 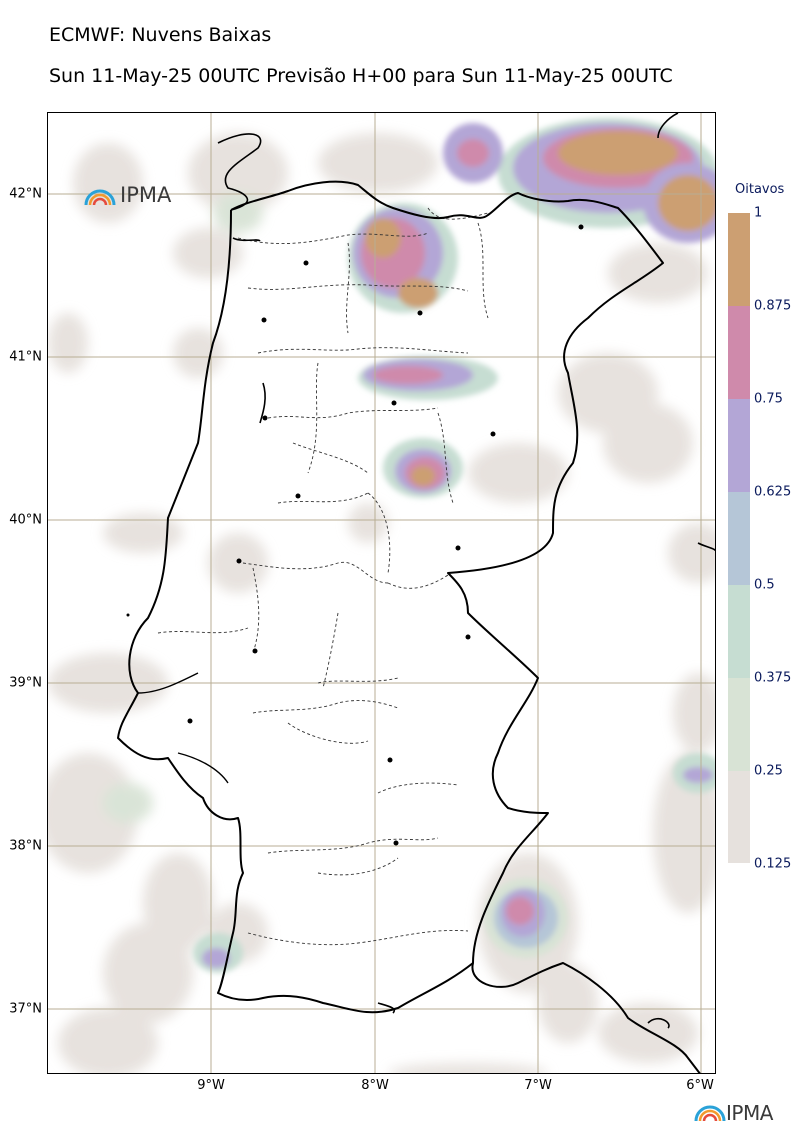 I want to click on map-title: ECMWF: Nuvens Baixas, so click(x=160, y=35).